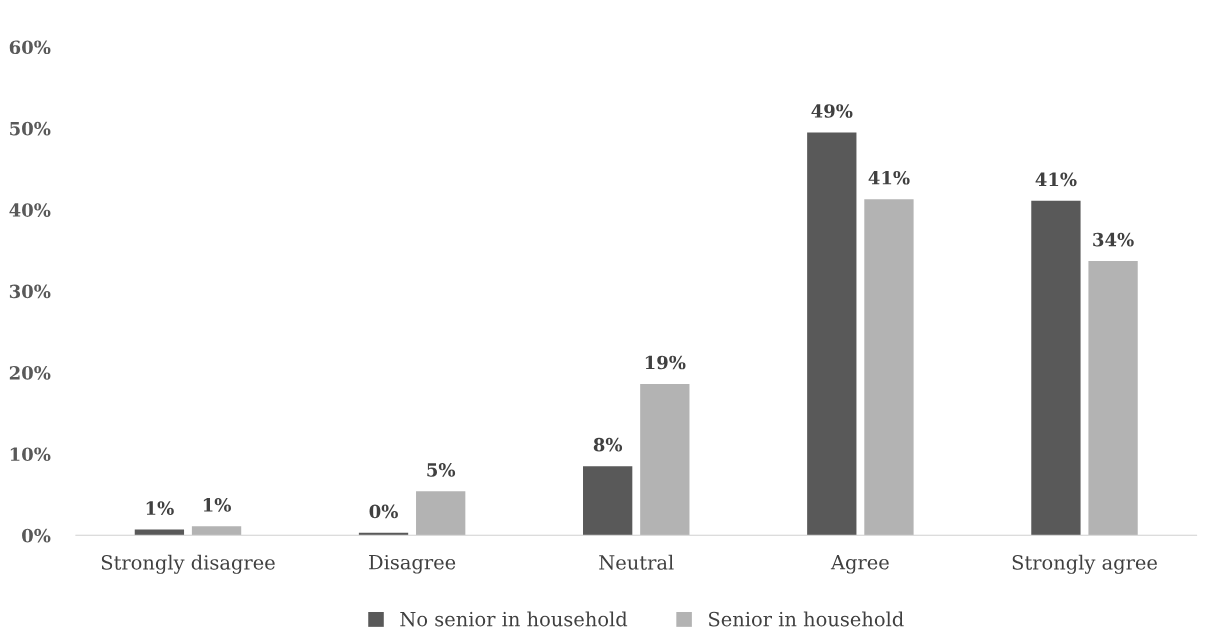 The image size is (1205, 635). Describe the element at coordinates (514, 619) in the screenshot. I see `legend-label: No senior in household` at that location.